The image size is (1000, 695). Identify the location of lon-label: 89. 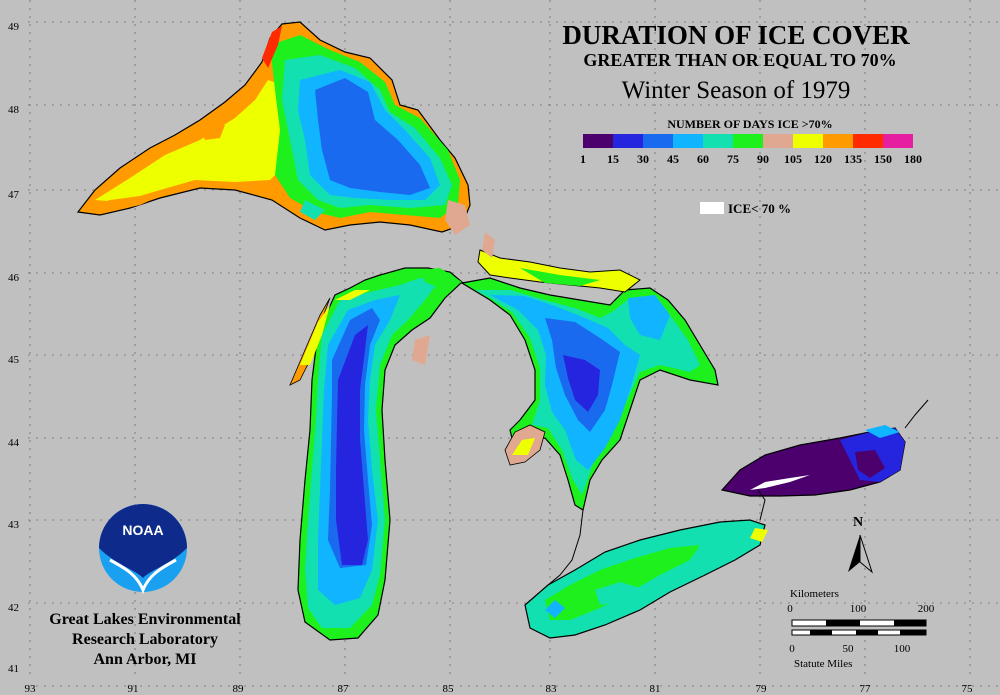
(239, 689).